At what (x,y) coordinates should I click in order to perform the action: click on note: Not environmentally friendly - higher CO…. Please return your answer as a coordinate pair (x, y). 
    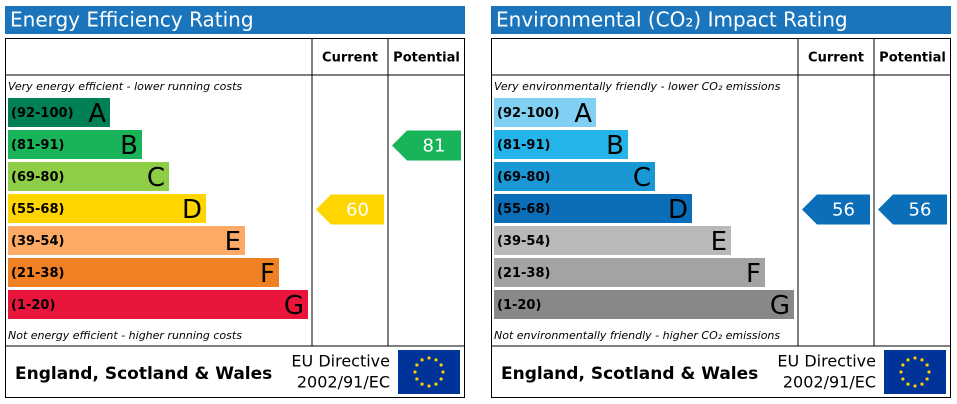
    Looking at the image, I should click on (637, 335).